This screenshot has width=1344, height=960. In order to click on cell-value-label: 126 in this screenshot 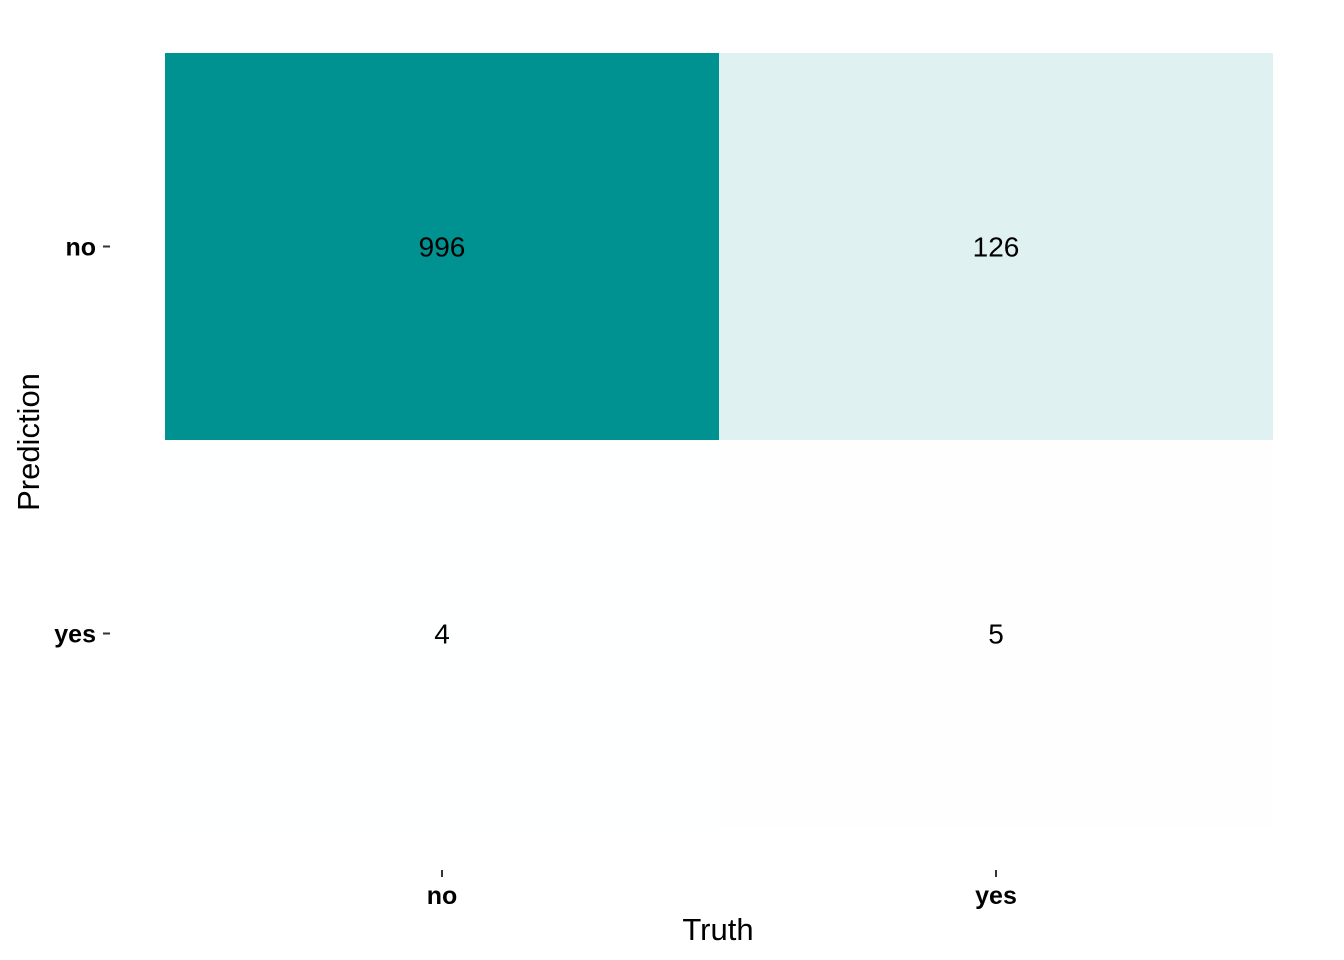, I will do `click(996, 247)`.